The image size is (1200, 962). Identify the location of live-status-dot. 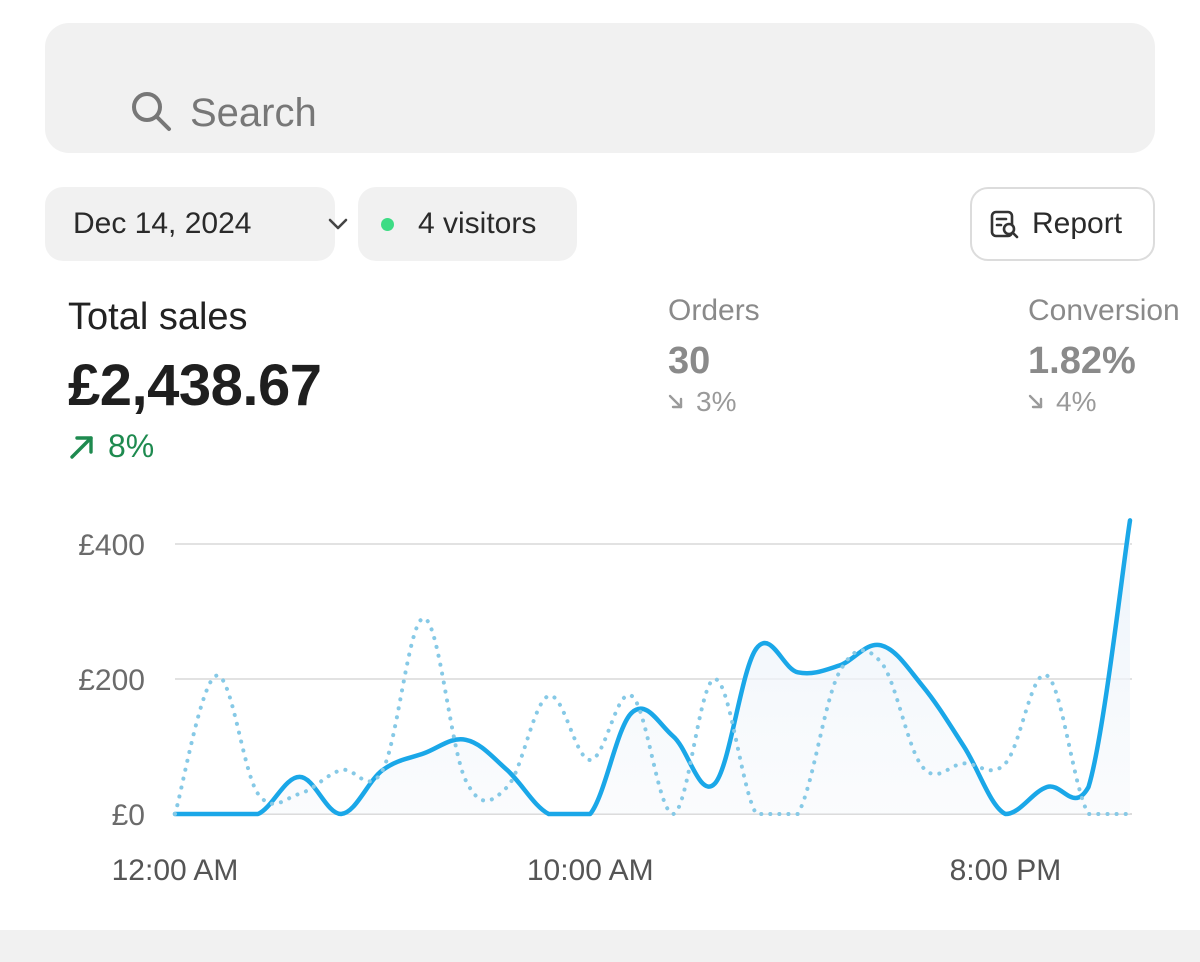
(387, 224).